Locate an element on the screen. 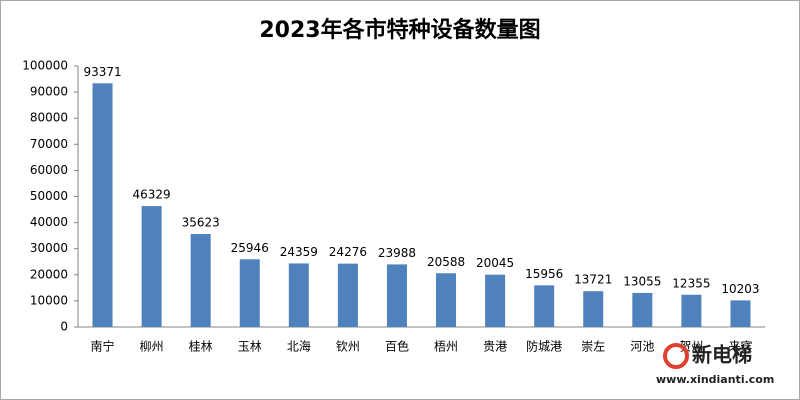  value-label: 25946 is located at coordinates (250, 248).